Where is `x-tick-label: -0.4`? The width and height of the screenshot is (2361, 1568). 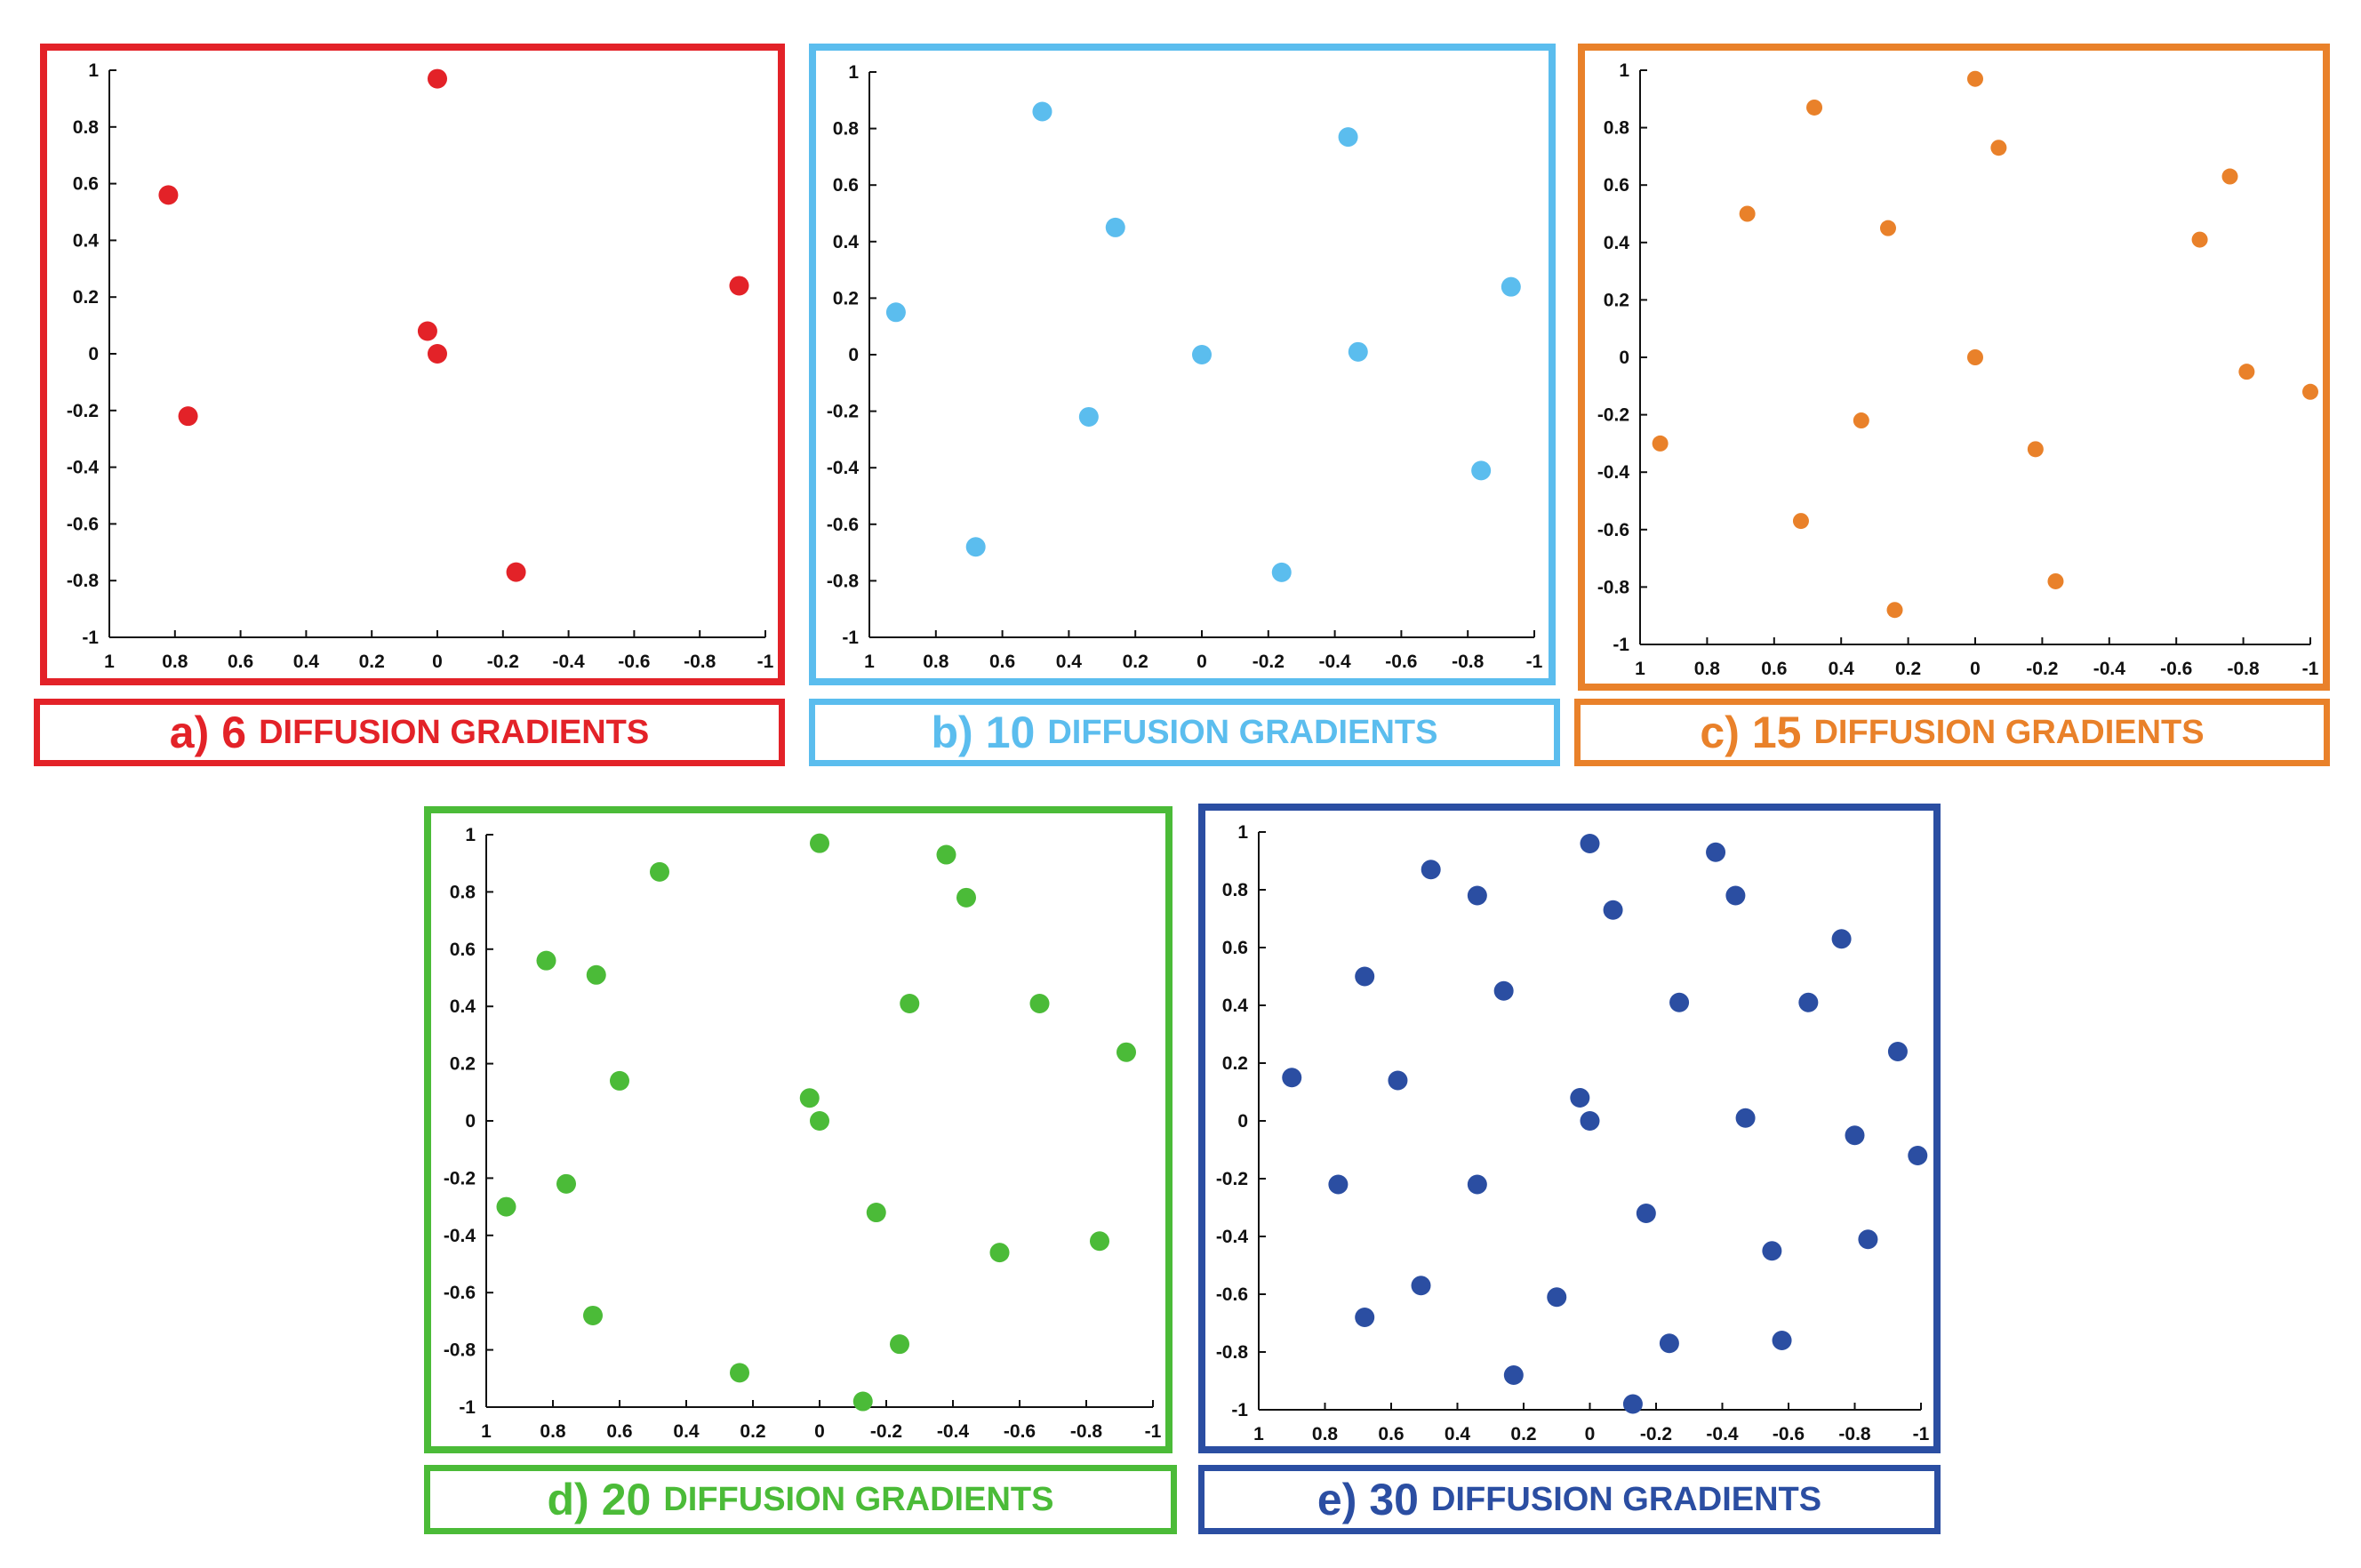
x-tick-label: -0.4 is located at coordinates (2109, 669).